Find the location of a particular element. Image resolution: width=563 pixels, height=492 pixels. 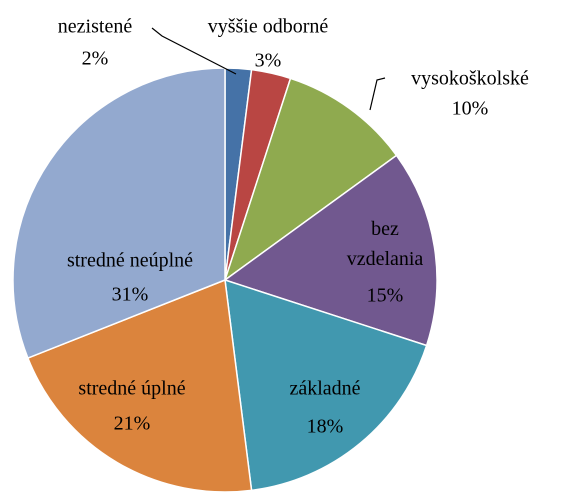

value-label: 15% is located at coordinates (385, 296).